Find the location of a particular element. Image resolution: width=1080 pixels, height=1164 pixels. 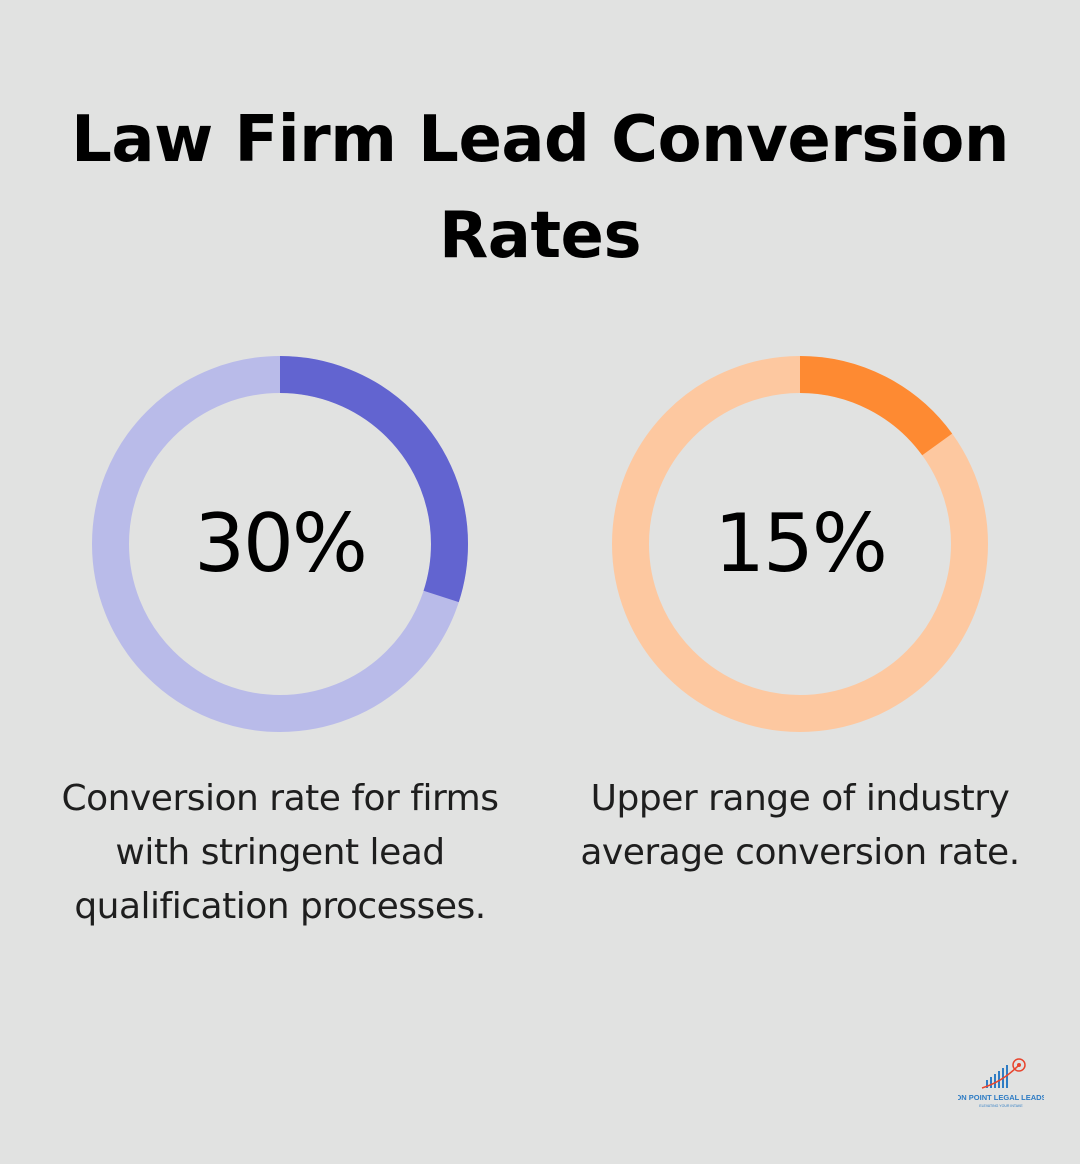

donut-value-label: 15% is located at coordinates (801, 543).